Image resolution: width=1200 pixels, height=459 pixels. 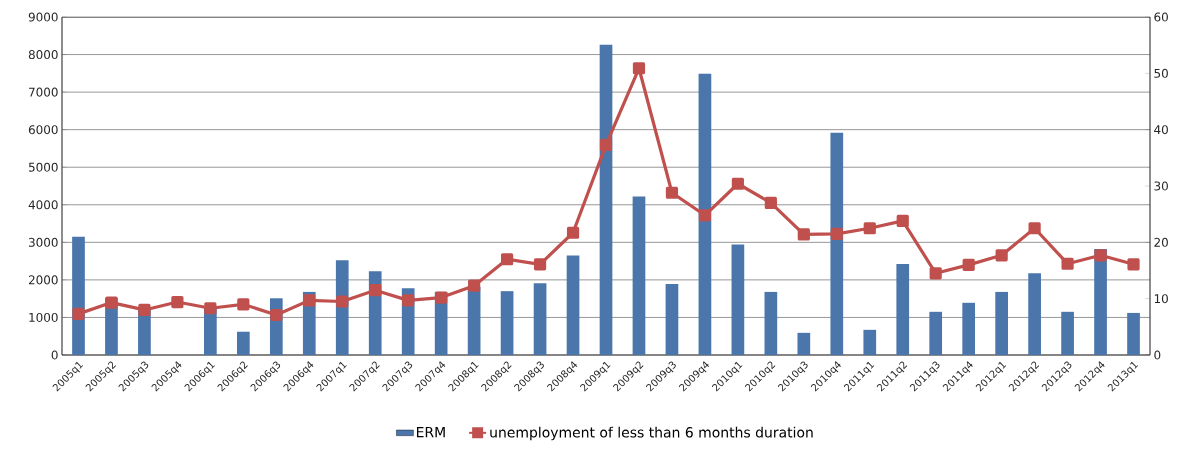 I want to click on y-tick-label: 6000, so click(x=43, y=130).